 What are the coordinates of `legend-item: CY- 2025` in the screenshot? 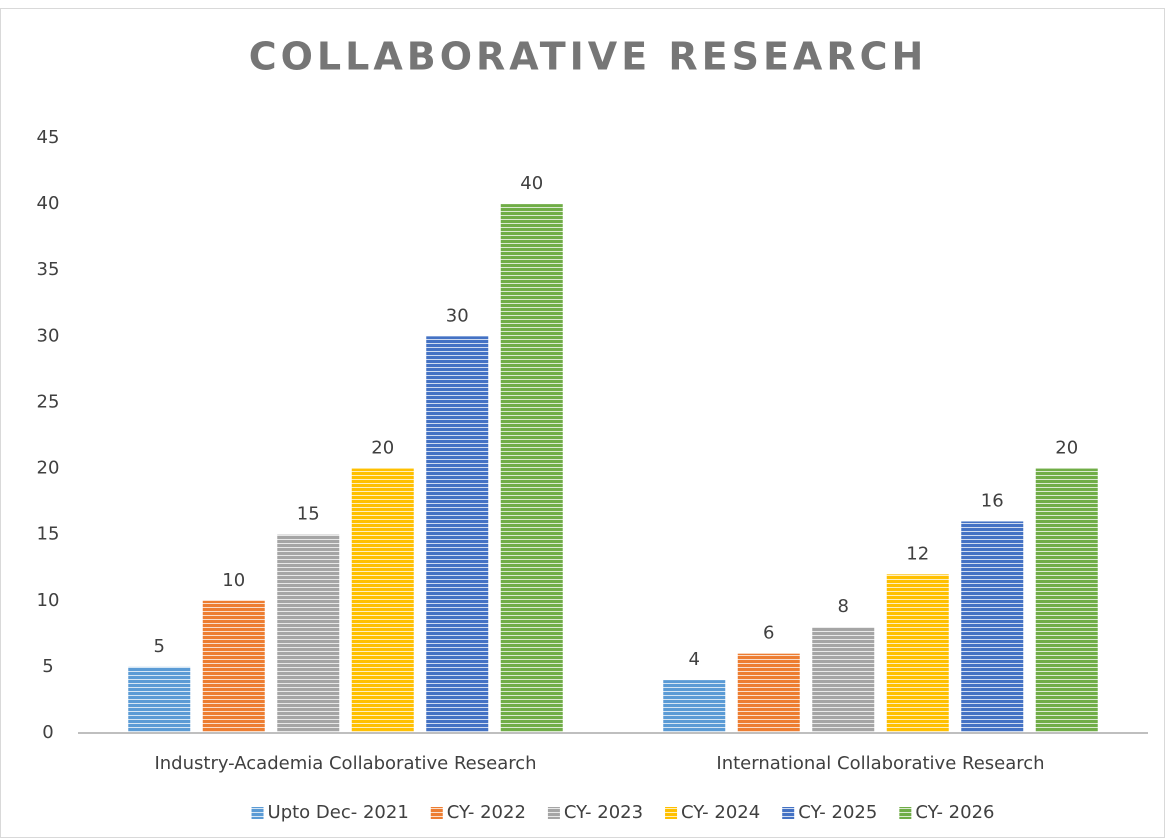 It's located at (829, 812).